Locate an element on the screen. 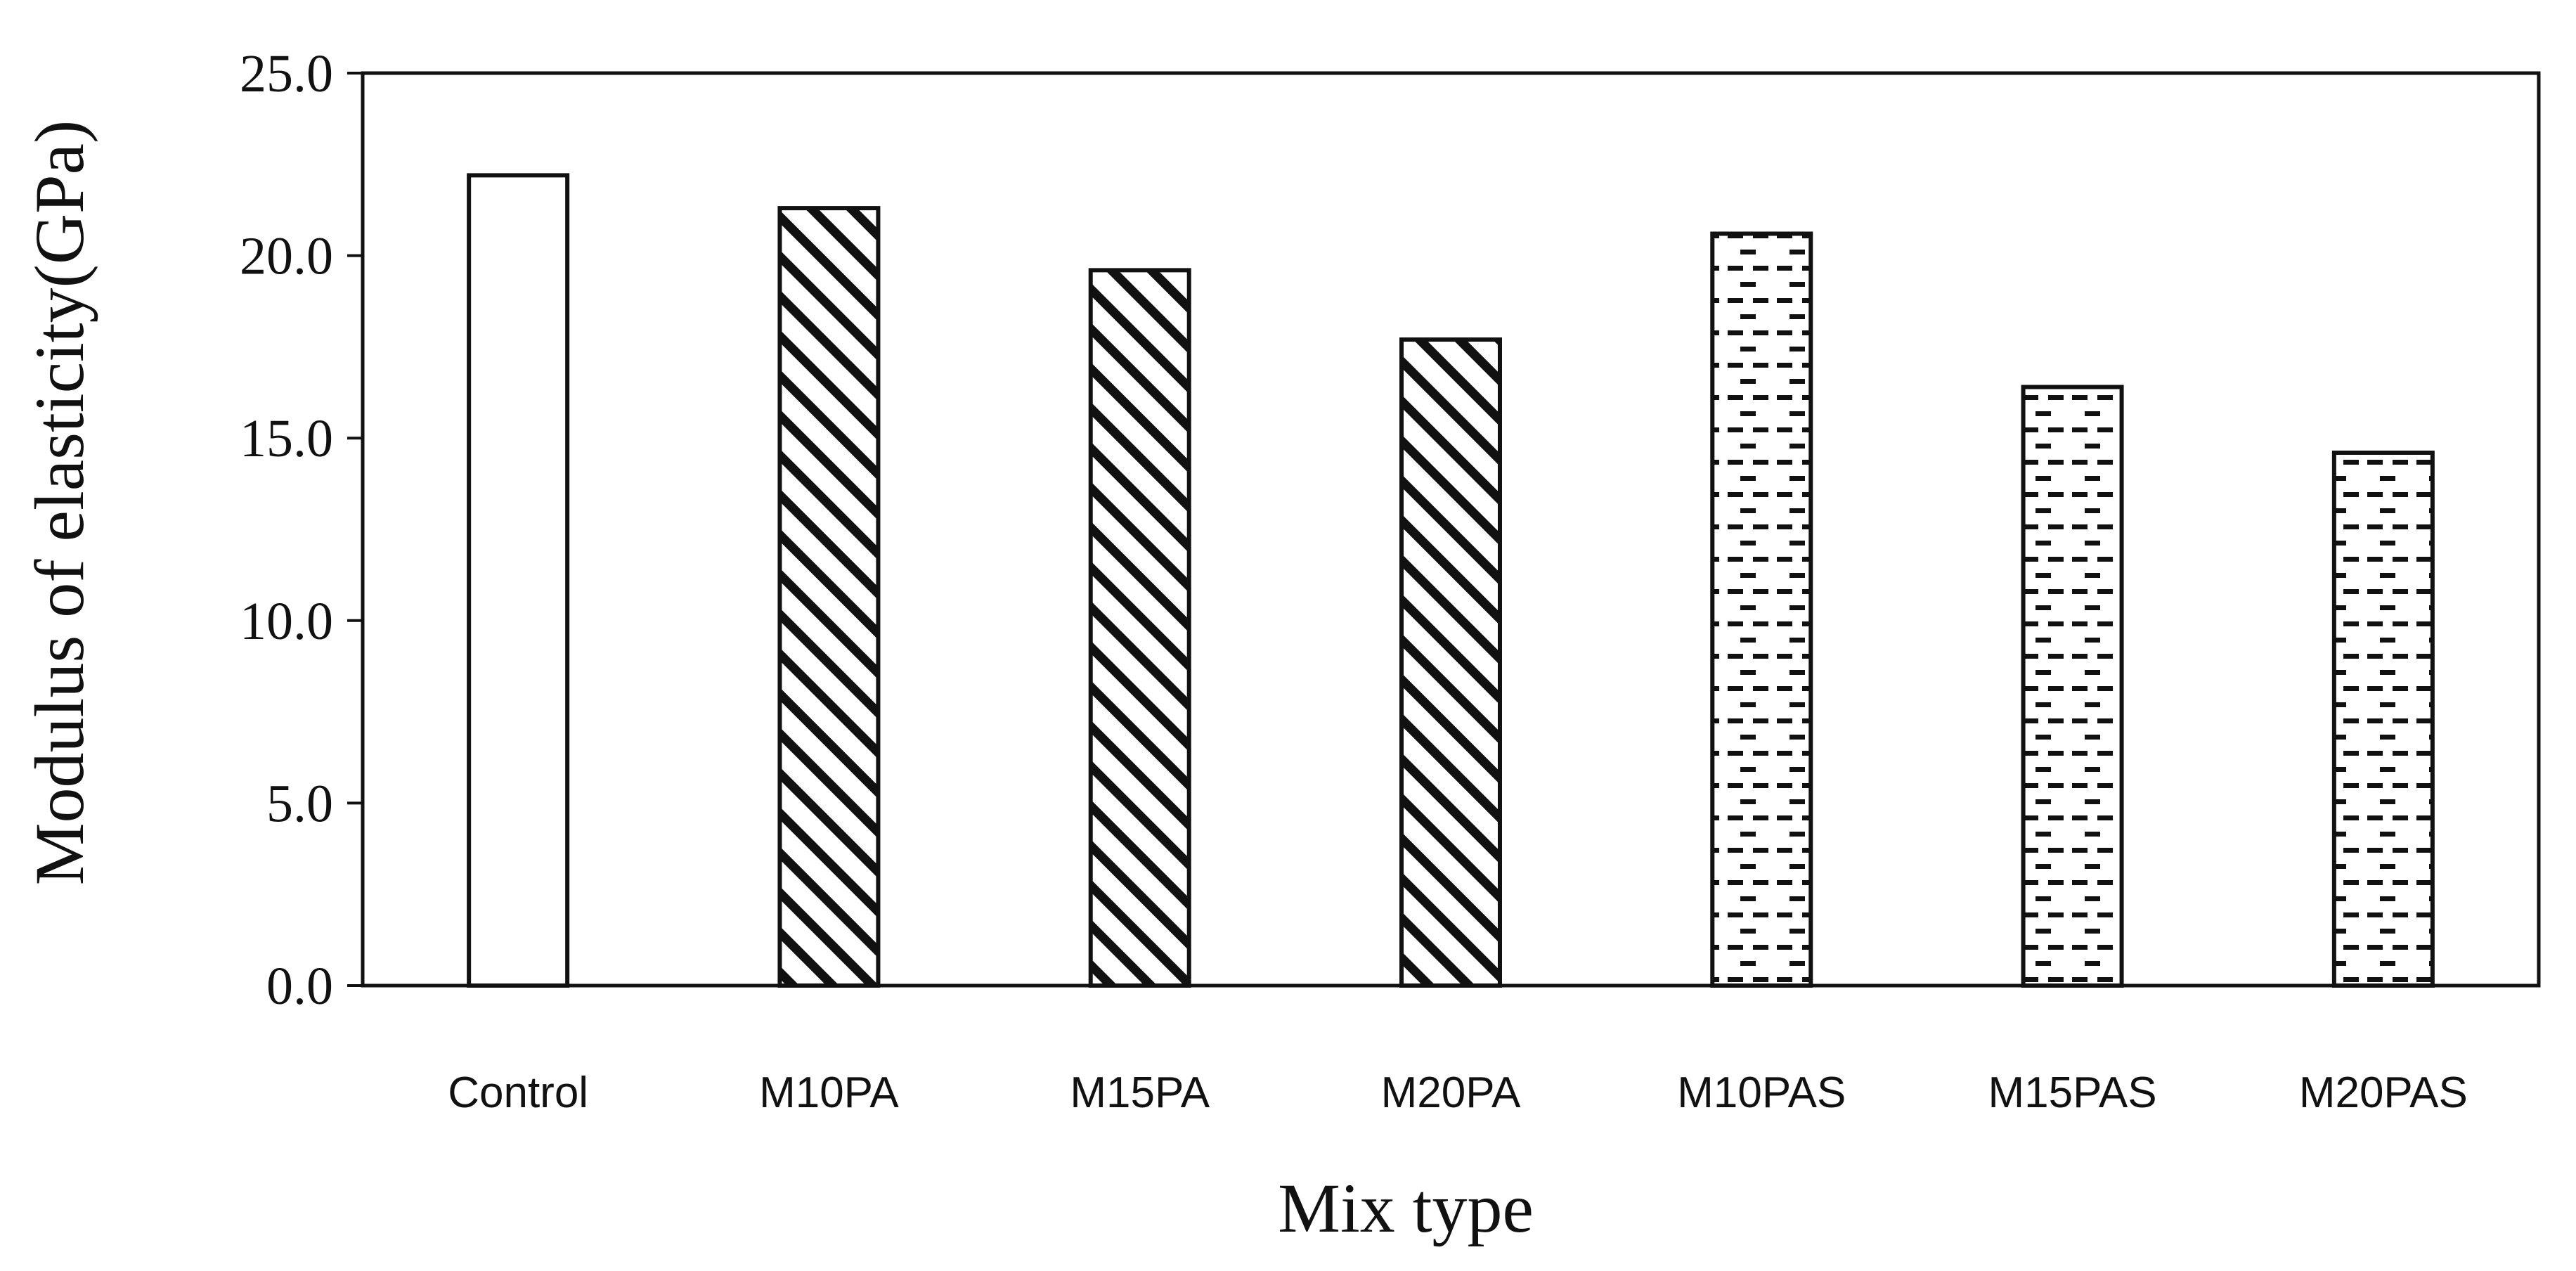 This screenshot has width=2576, height=1271. y-tick-label: 15.0 is located at coordinates (287, 439).